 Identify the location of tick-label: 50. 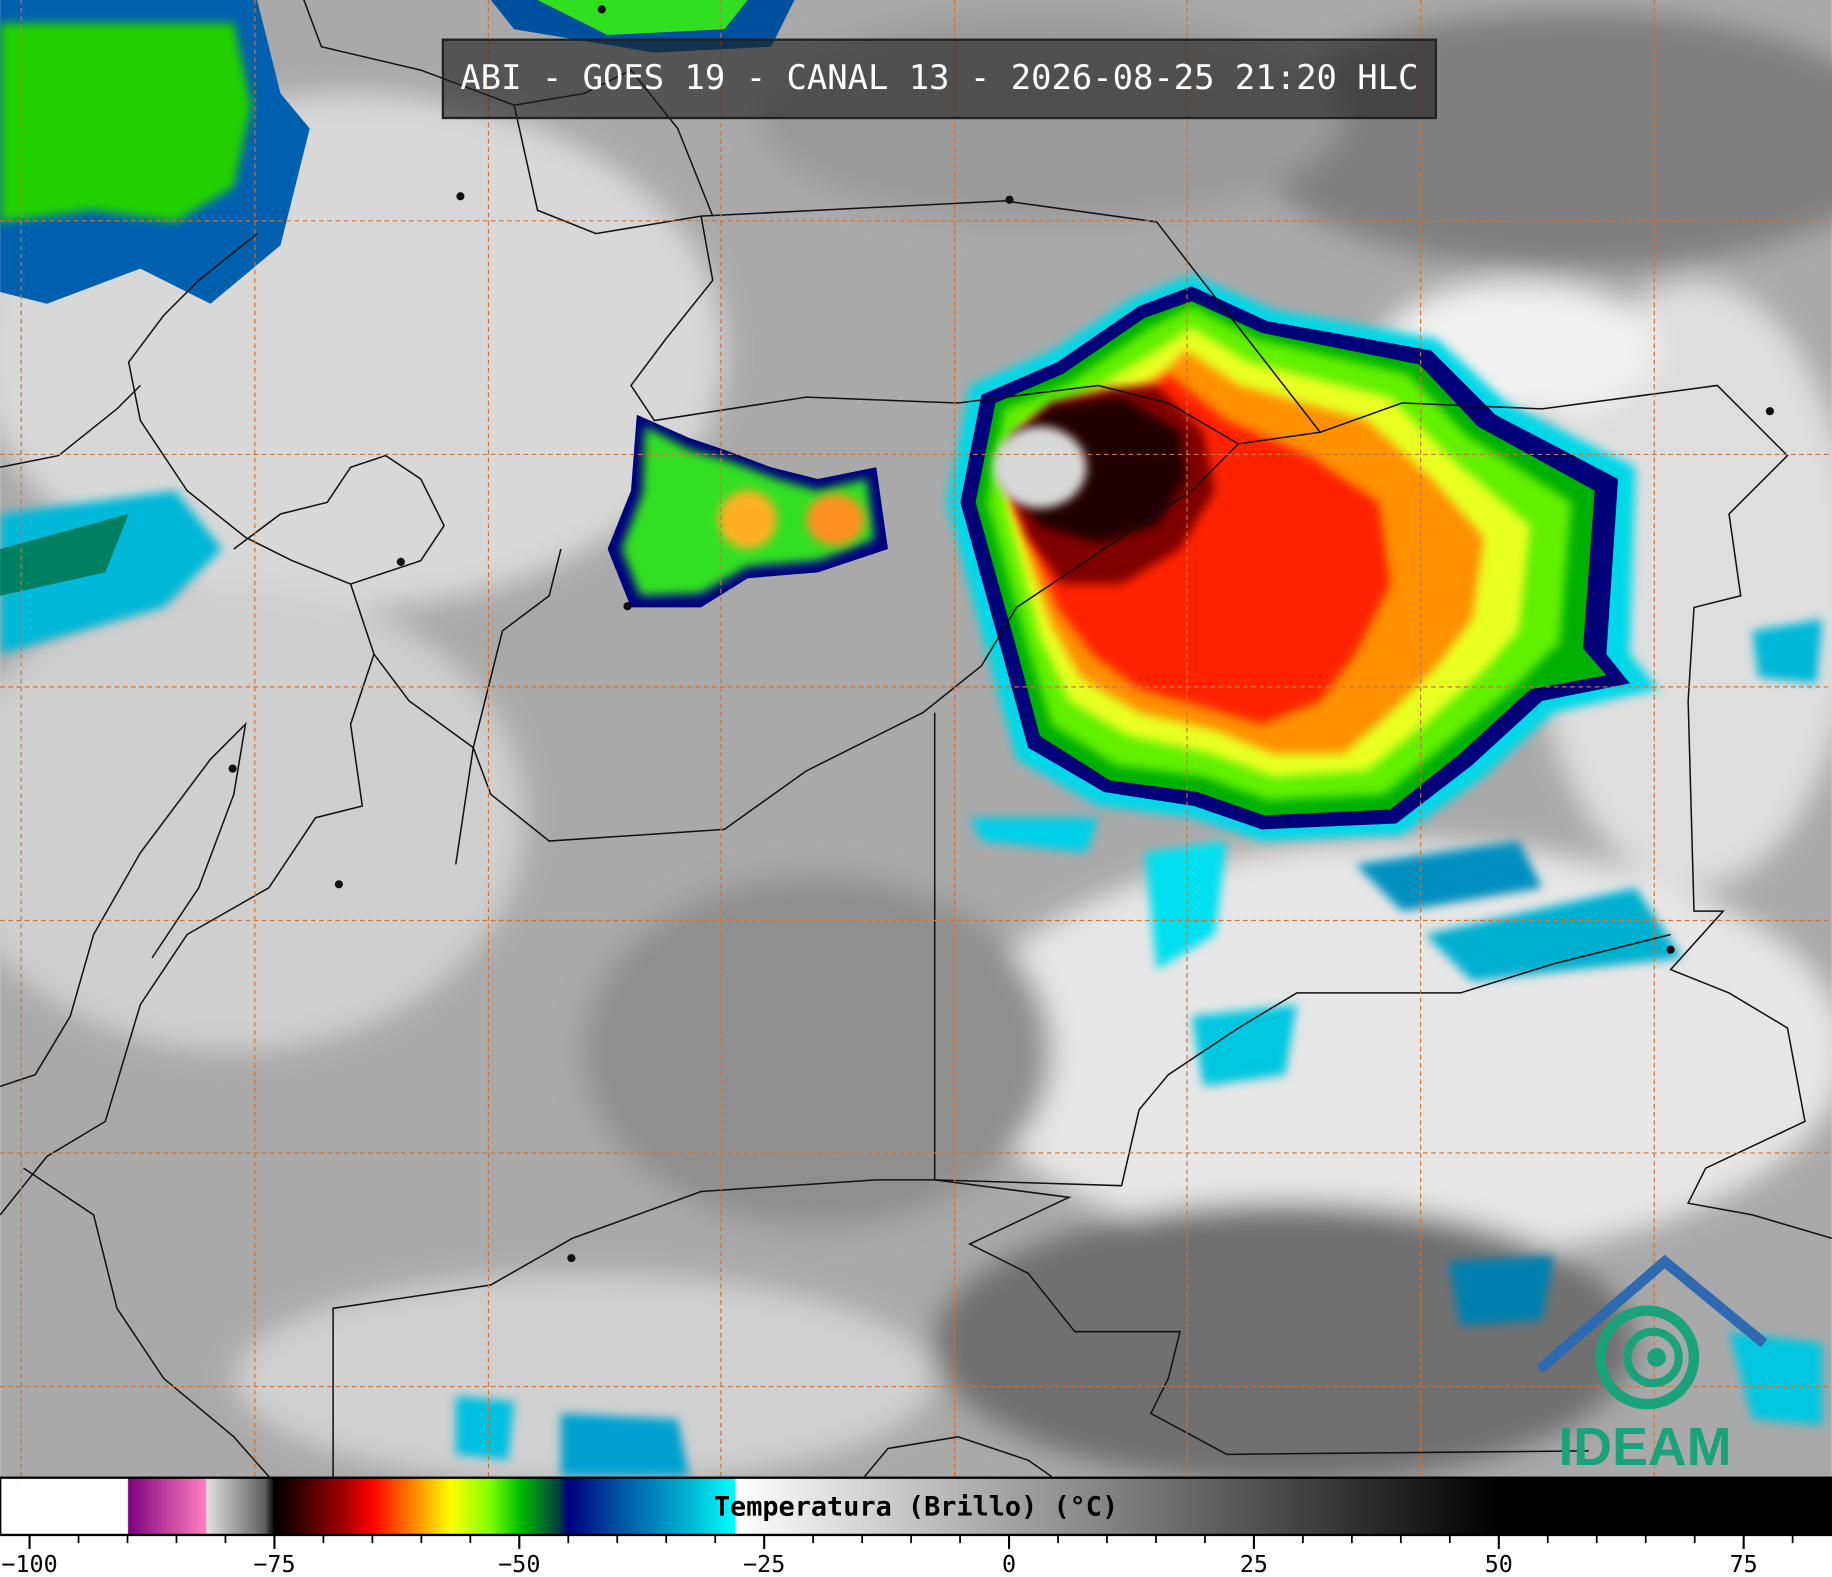
(1499, 1563).